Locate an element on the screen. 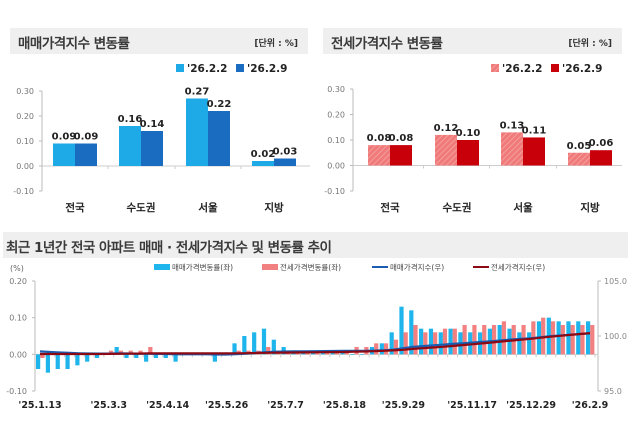 This screenshot has width=640, height=446. data-label: 0.11 is located at coordinates (534, 130).